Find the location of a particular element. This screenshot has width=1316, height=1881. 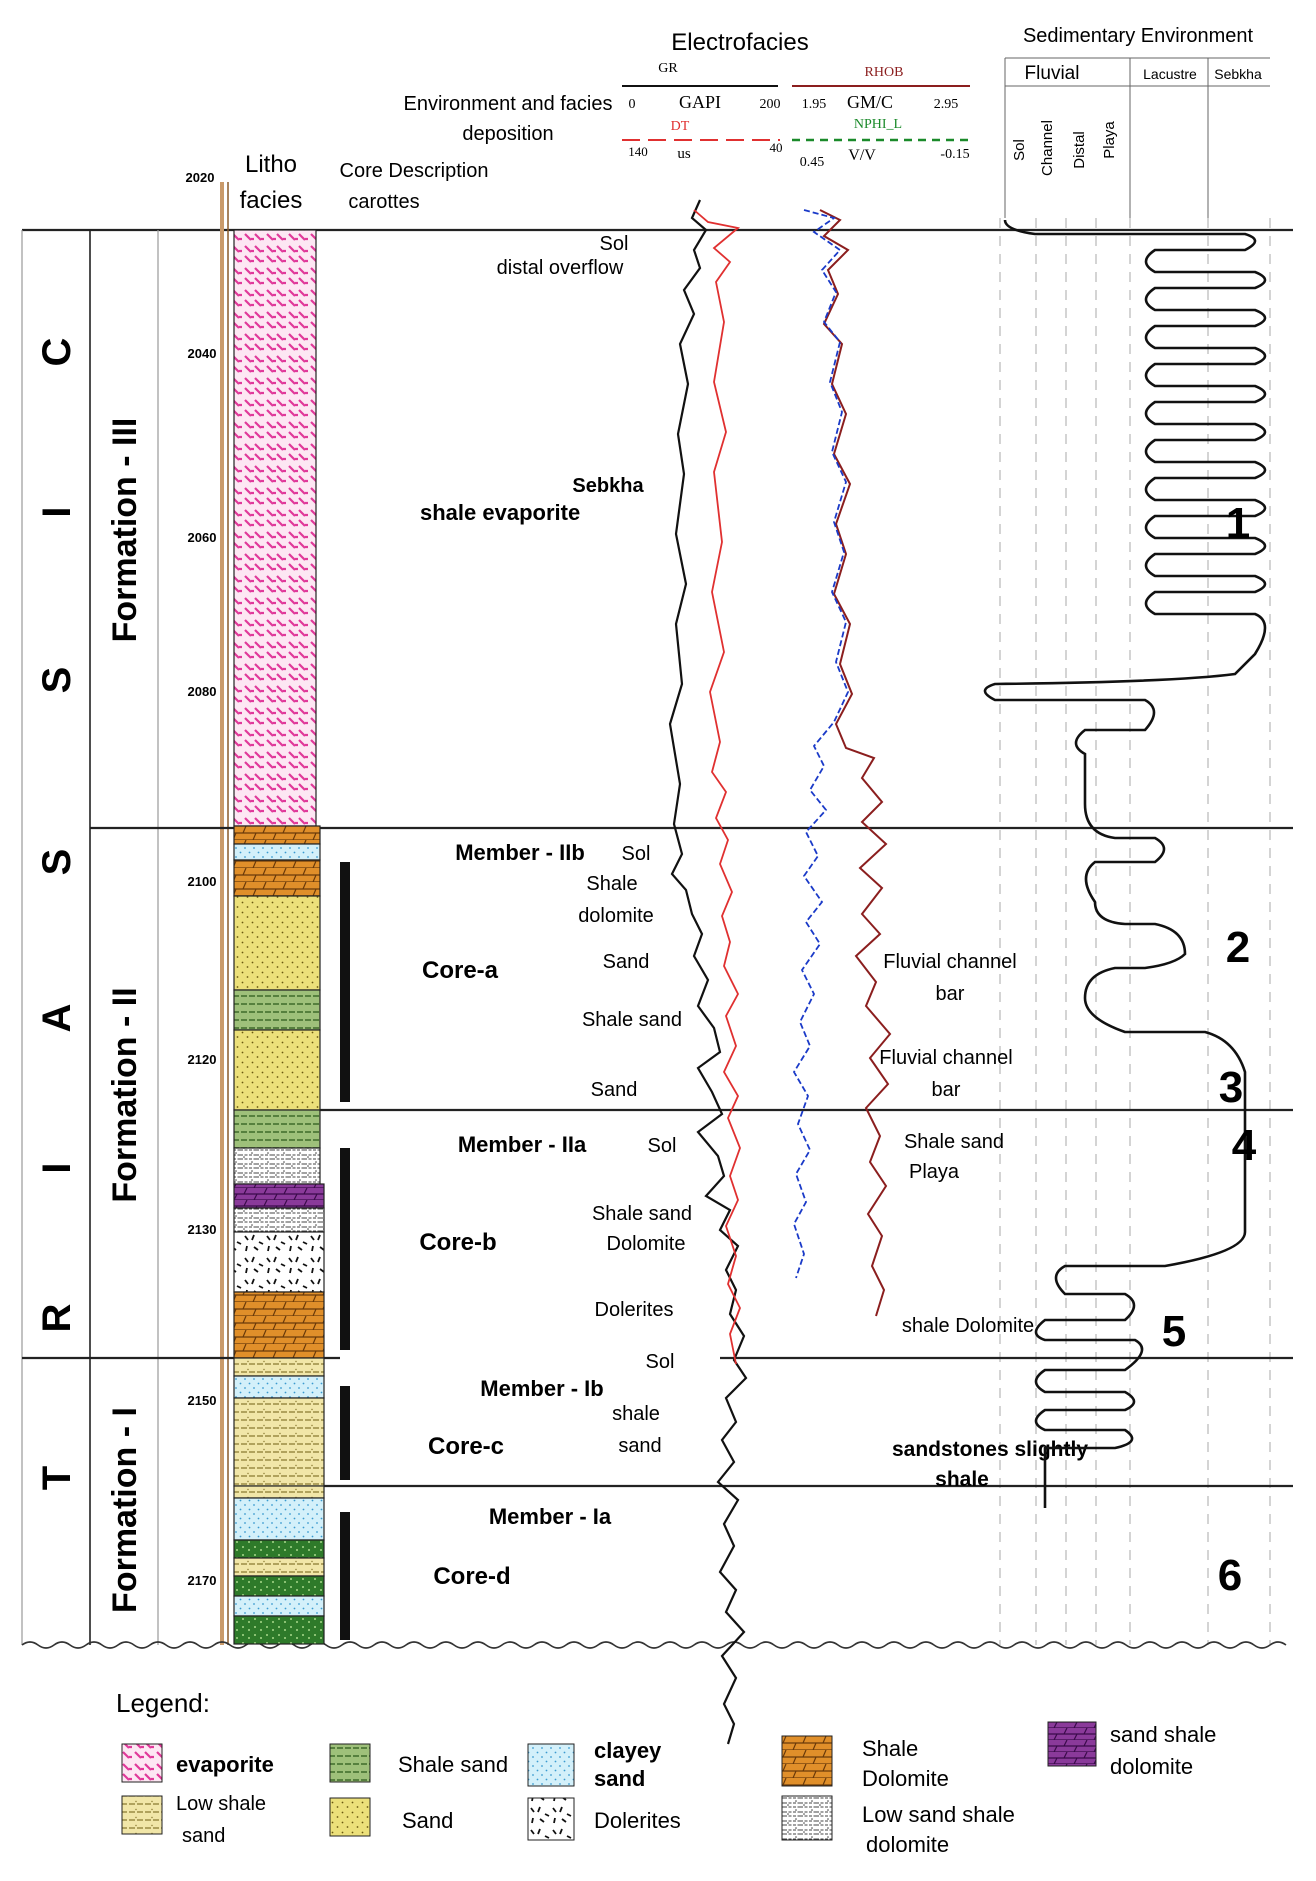

shale-sand-desc-2: sand is located at coordinates (639, 1446).